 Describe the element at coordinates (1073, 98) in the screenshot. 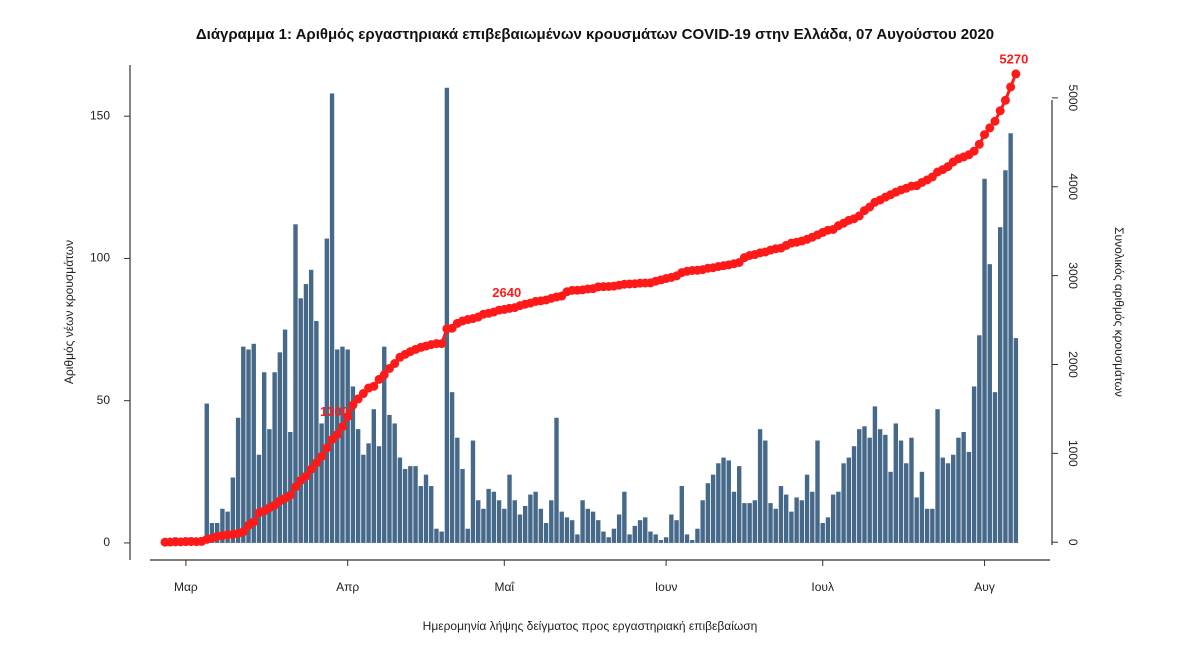

I see `y2-tick-label: 5000` at that location.